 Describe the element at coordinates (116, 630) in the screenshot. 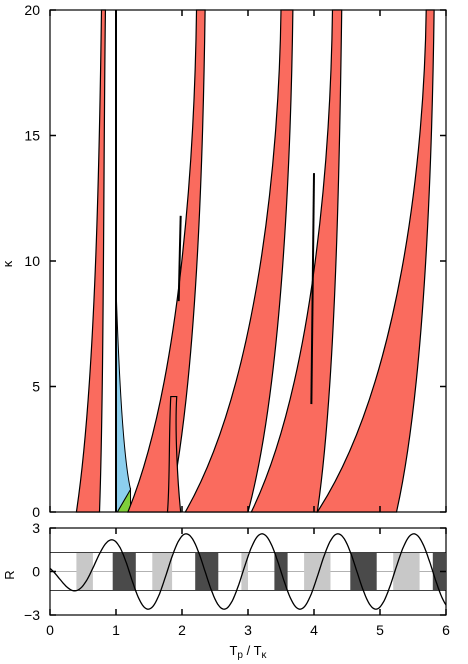

I see `x-tick-label-1: 1` at that location.